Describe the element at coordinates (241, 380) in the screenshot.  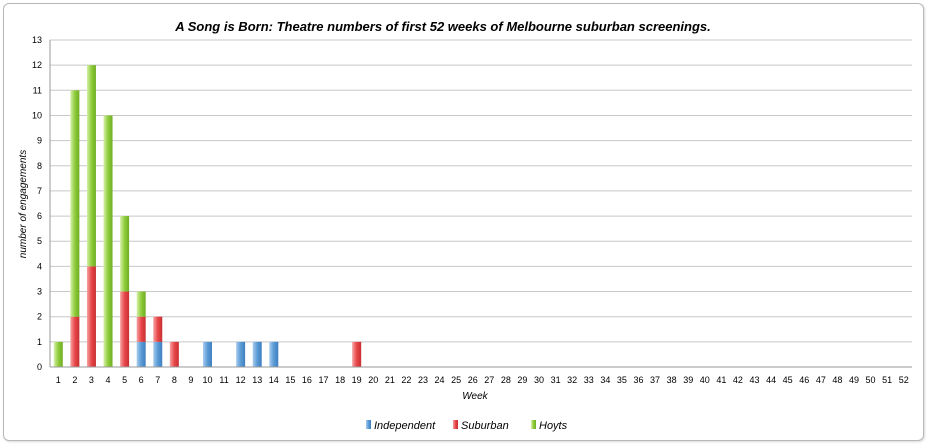
I see `x-tick-label: 12` at that location.